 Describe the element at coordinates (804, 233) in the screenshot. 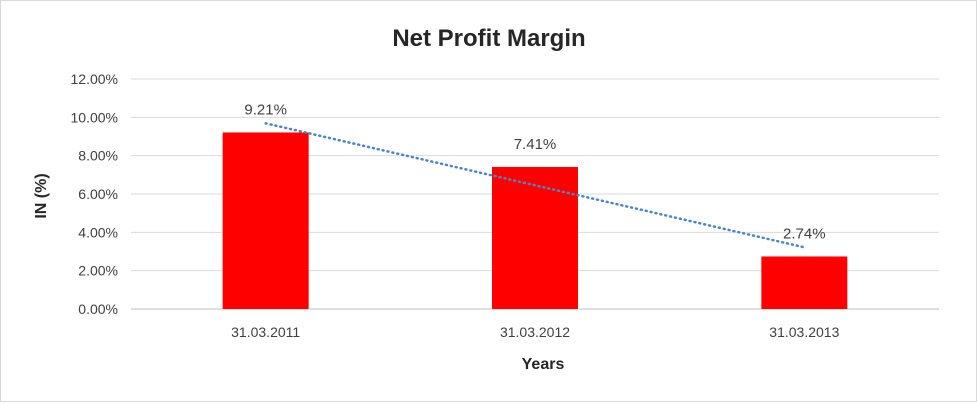

I see `data-label: 2.74%` at that location.